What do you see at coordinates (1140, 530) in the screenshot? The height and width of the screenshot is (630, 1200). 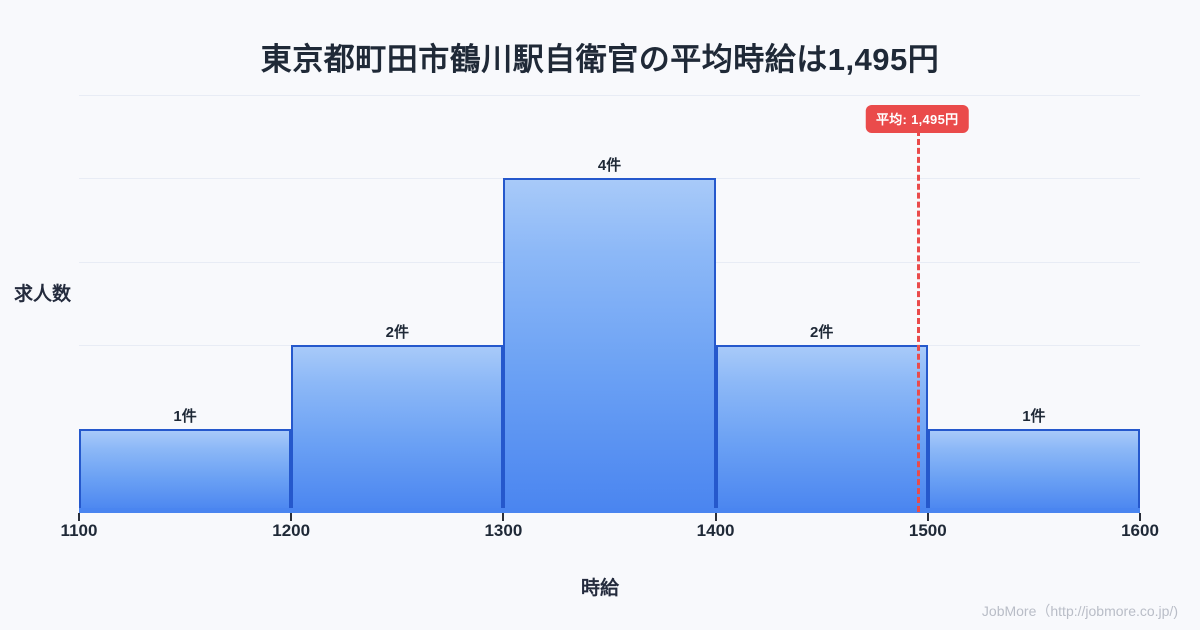 I see `x-axis-tick-label: 1600` at bounding box center [1140, 530].